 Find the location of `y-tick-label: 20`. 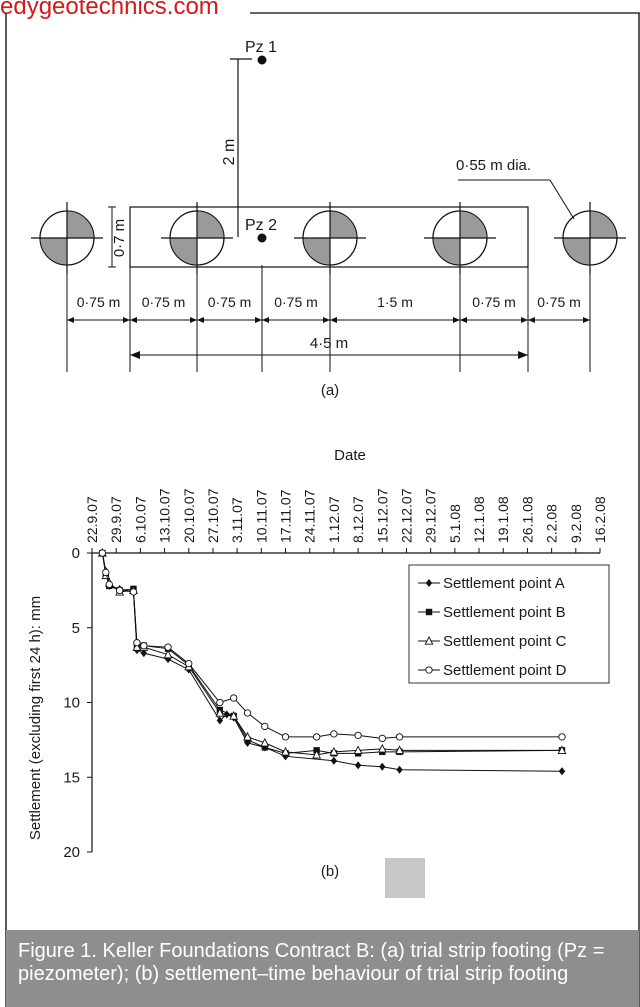

y-tick-label: 20 is located at coordinates (71, 852).